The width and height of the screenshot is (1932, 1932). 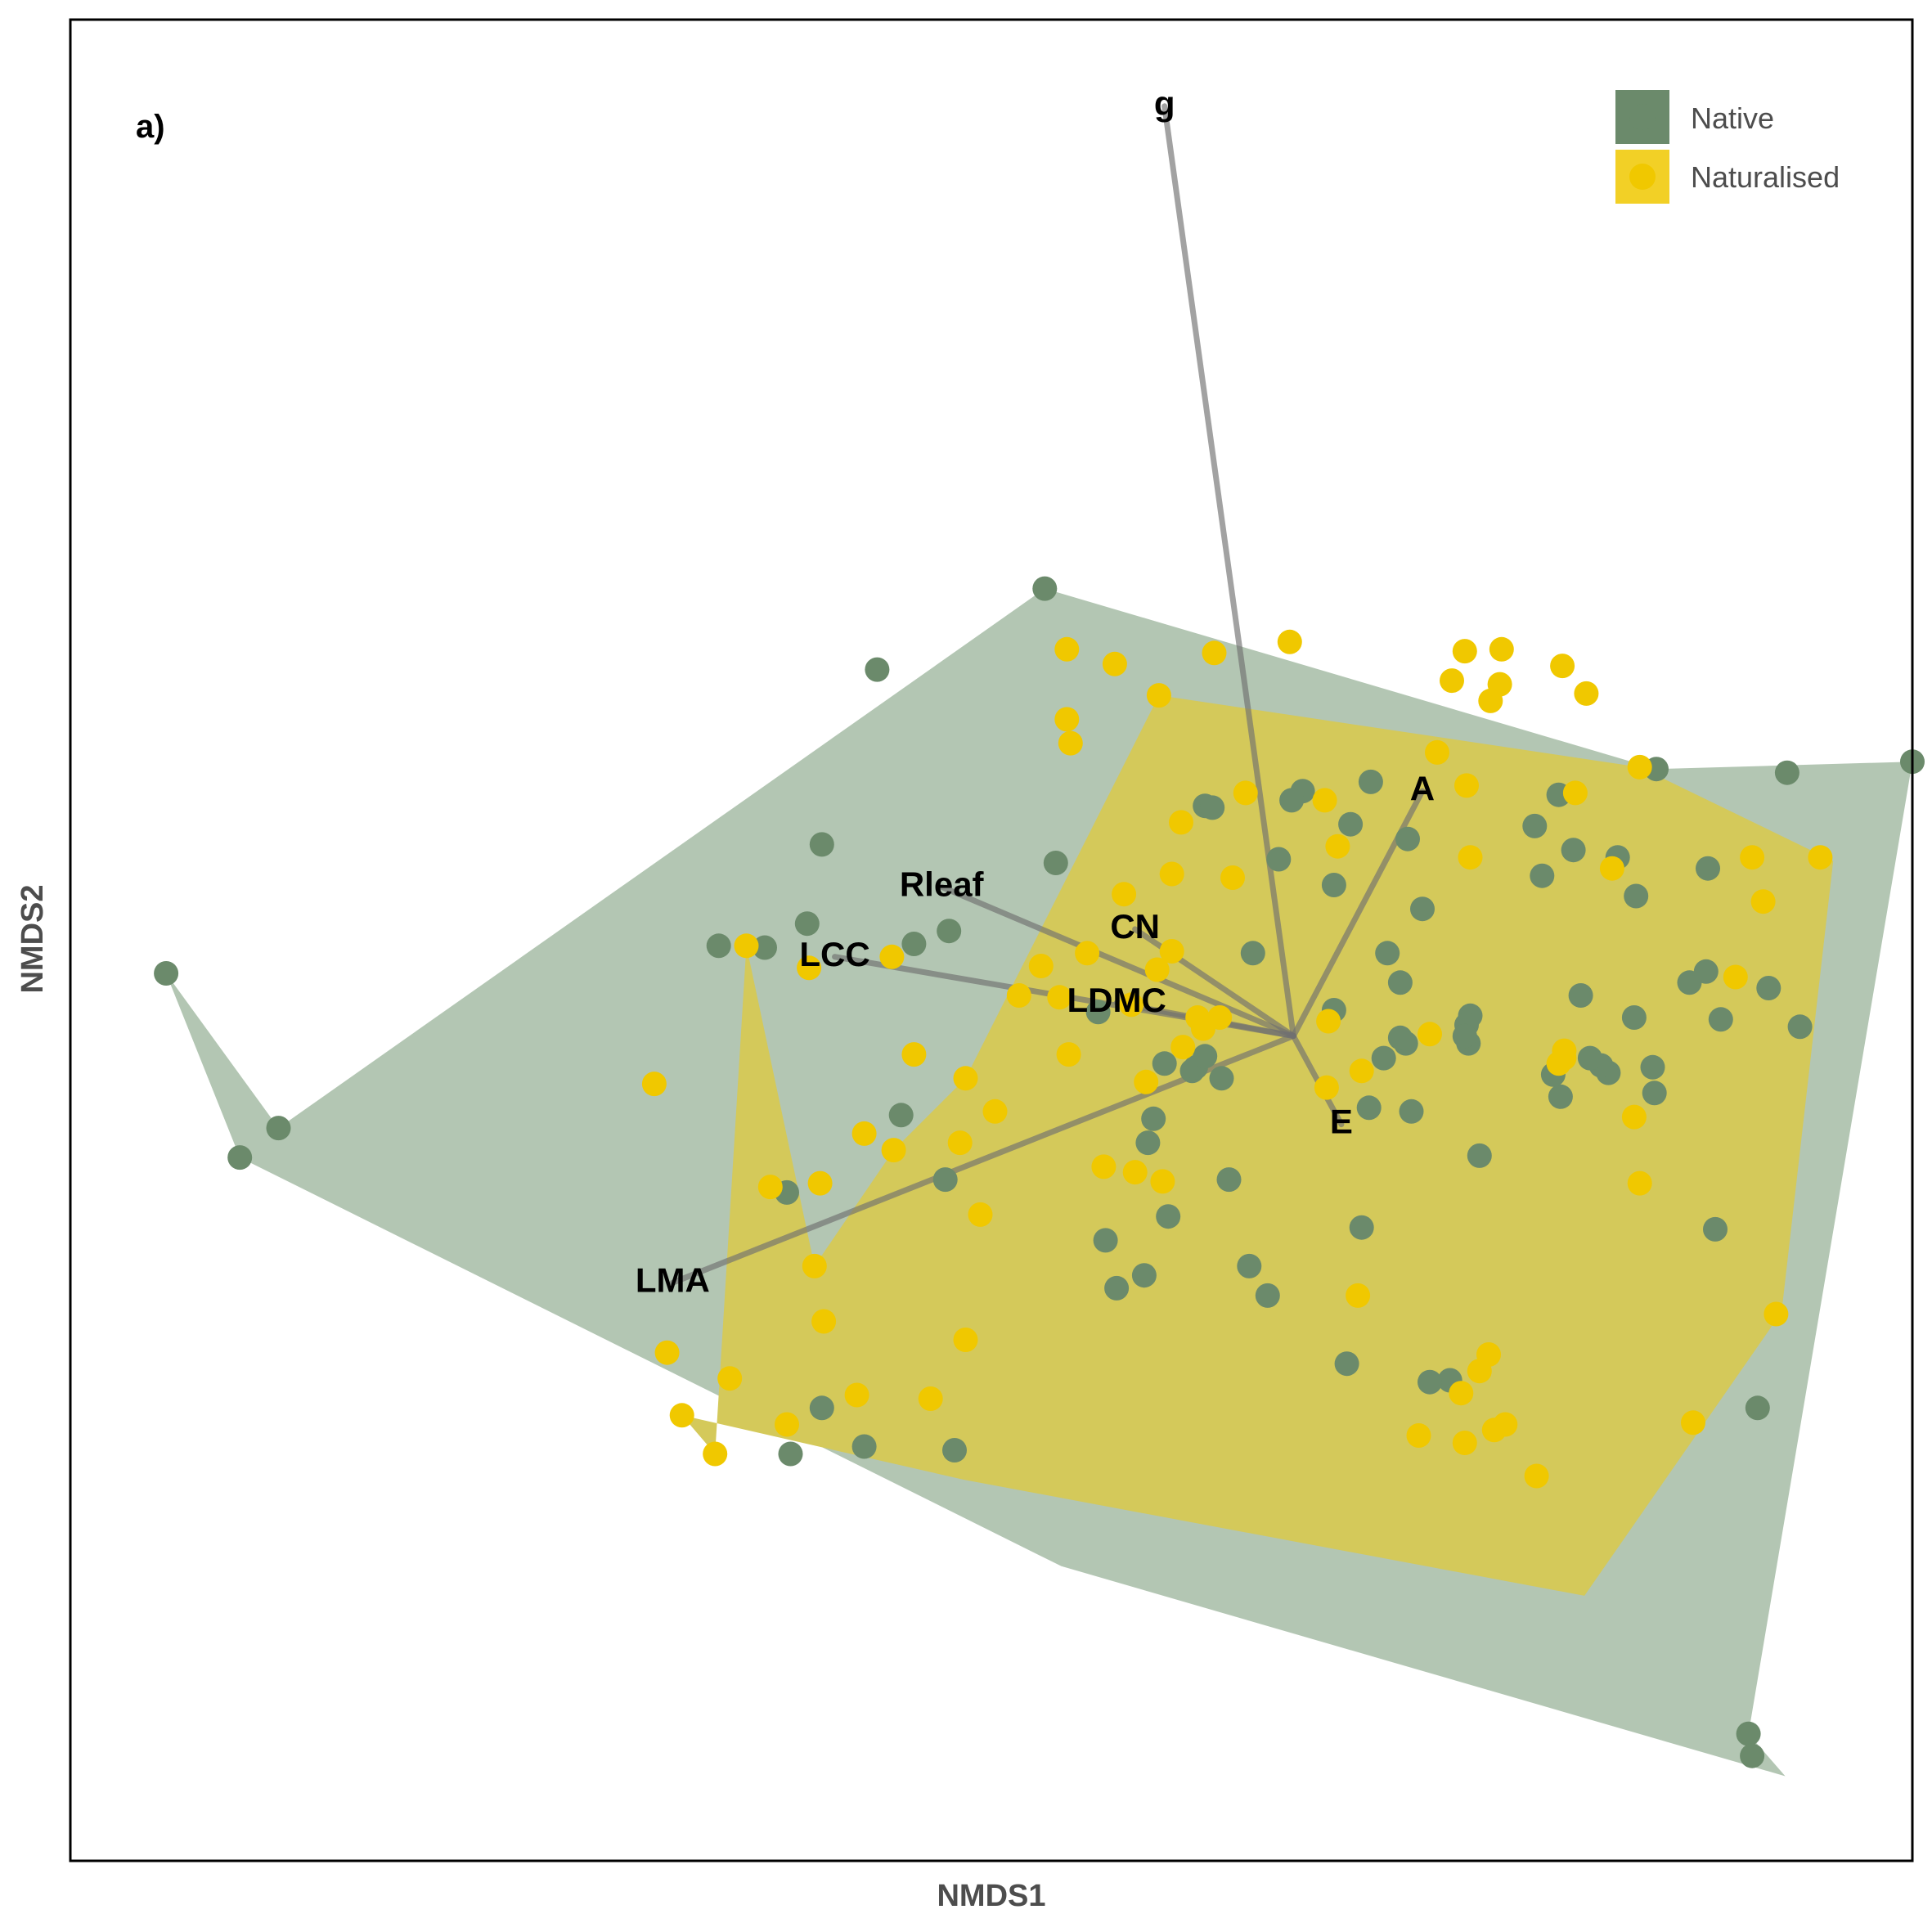 I want to click on vector-label-rleaf: Rleaf, so click(x=943, y=884).